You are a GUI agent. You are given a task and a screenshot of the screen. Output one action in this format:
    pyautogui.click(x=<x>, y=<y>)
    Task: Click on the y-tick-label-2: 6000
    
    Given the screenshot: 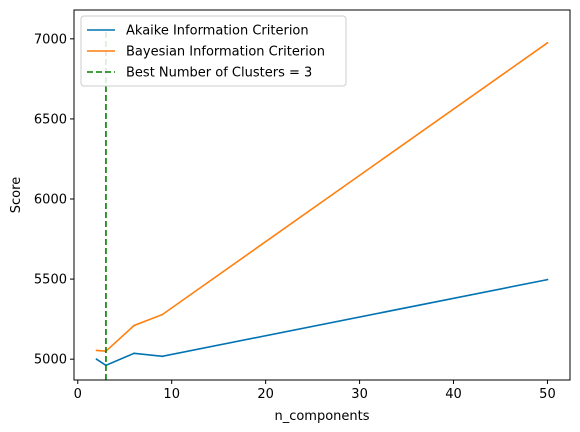 What is the action you would take?
    pyautogui.click(x=50, y=200)
    